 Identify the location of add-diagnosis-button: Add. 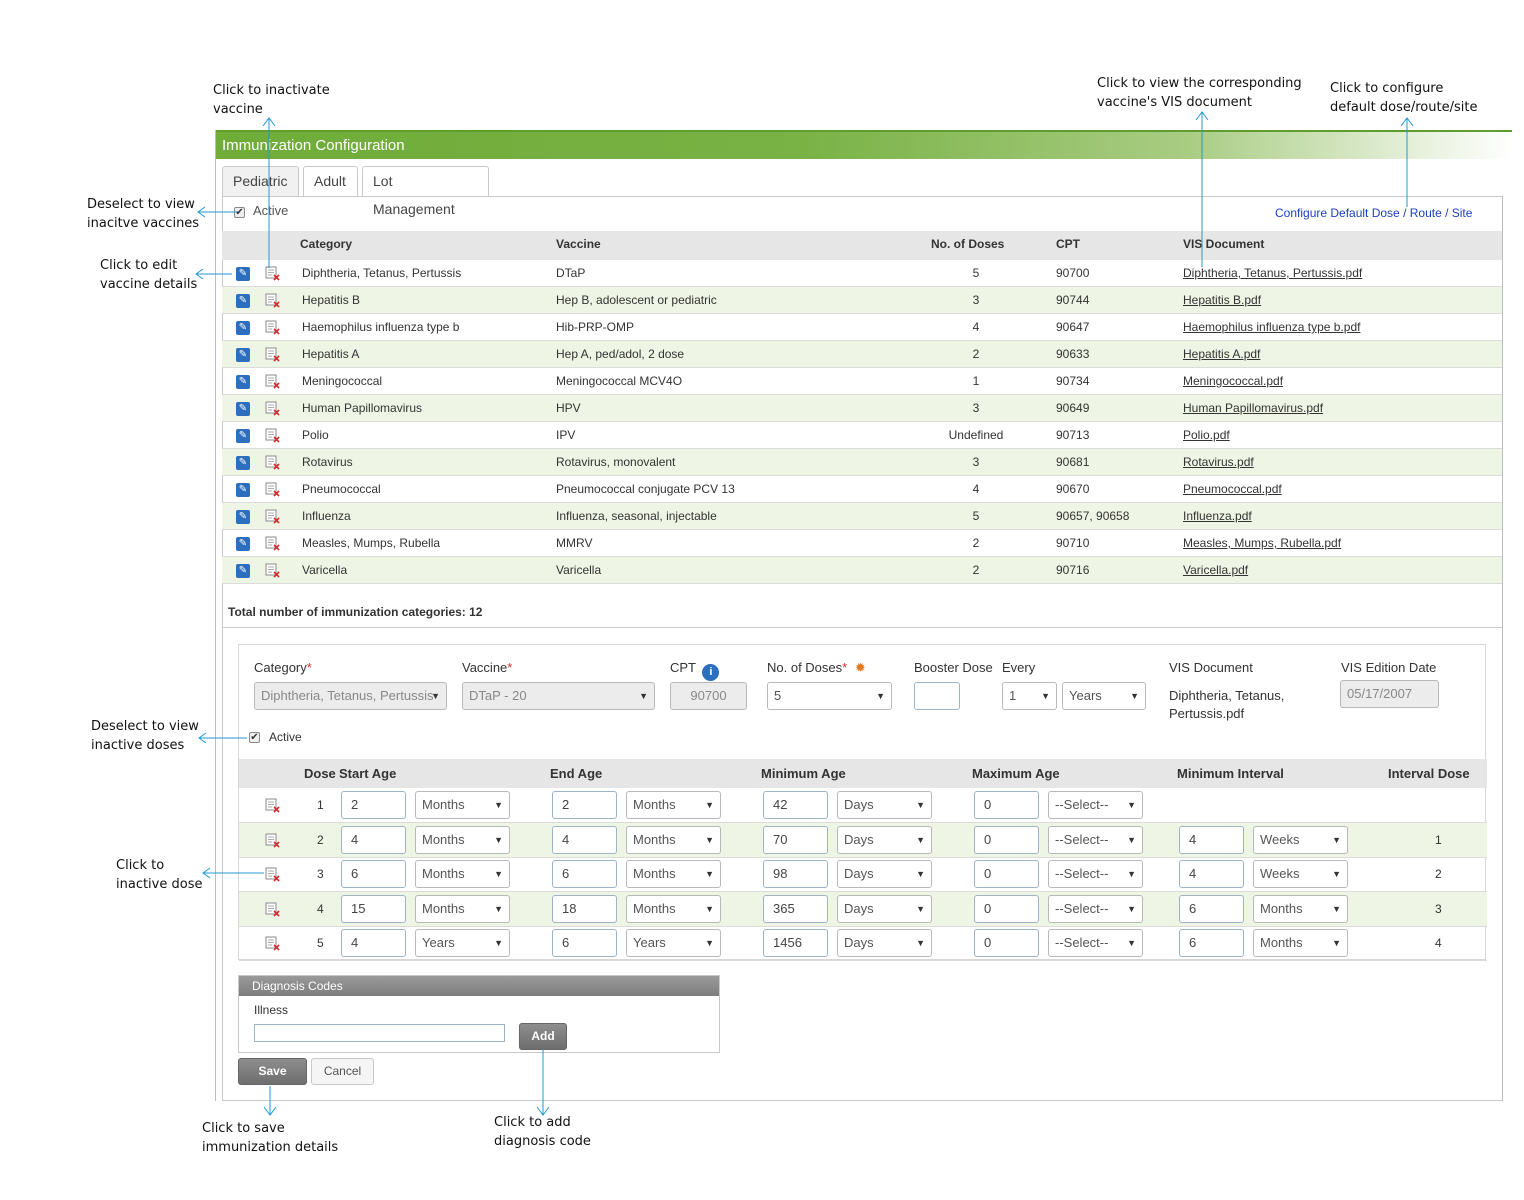
(543, 1036).